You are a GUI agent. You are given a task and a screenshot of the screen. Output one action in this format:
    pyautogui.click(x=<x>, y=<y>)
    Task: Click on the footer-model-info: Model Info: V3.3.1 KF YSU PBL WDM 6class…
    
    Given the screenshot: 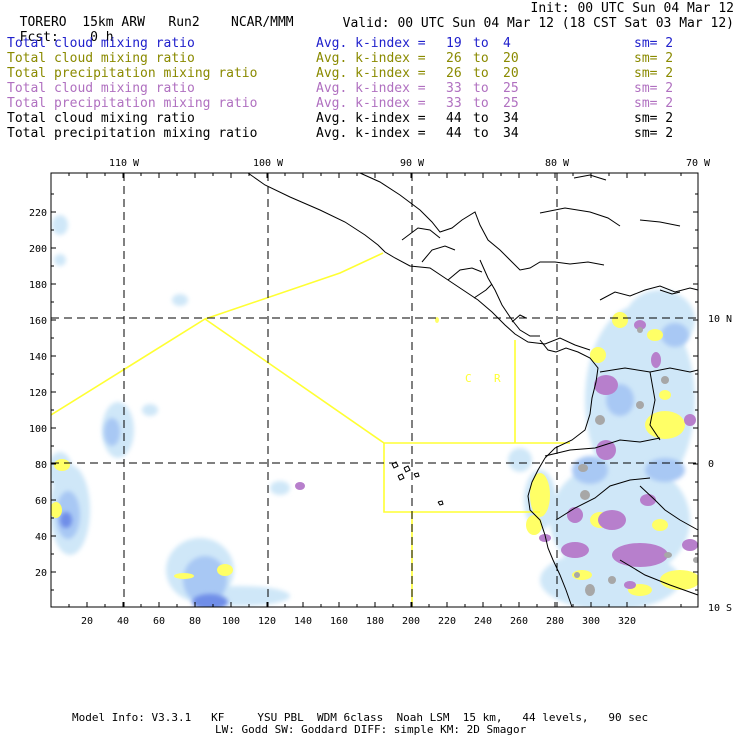 What is the action you would take?
    pyautogui.click(x=360, y=717)
    